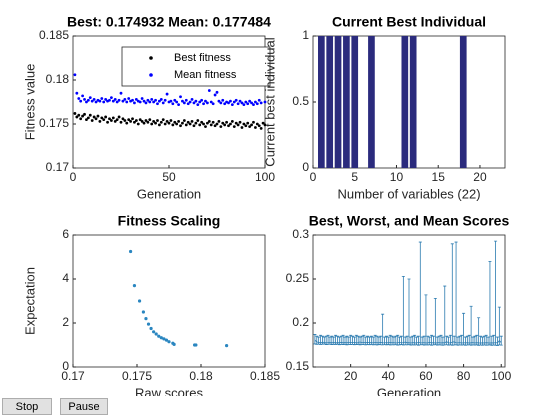 The image size is (560, 420). I want to click on axes-title: Best: 0.174932 Mean: 0.177484, so click(169, 22).